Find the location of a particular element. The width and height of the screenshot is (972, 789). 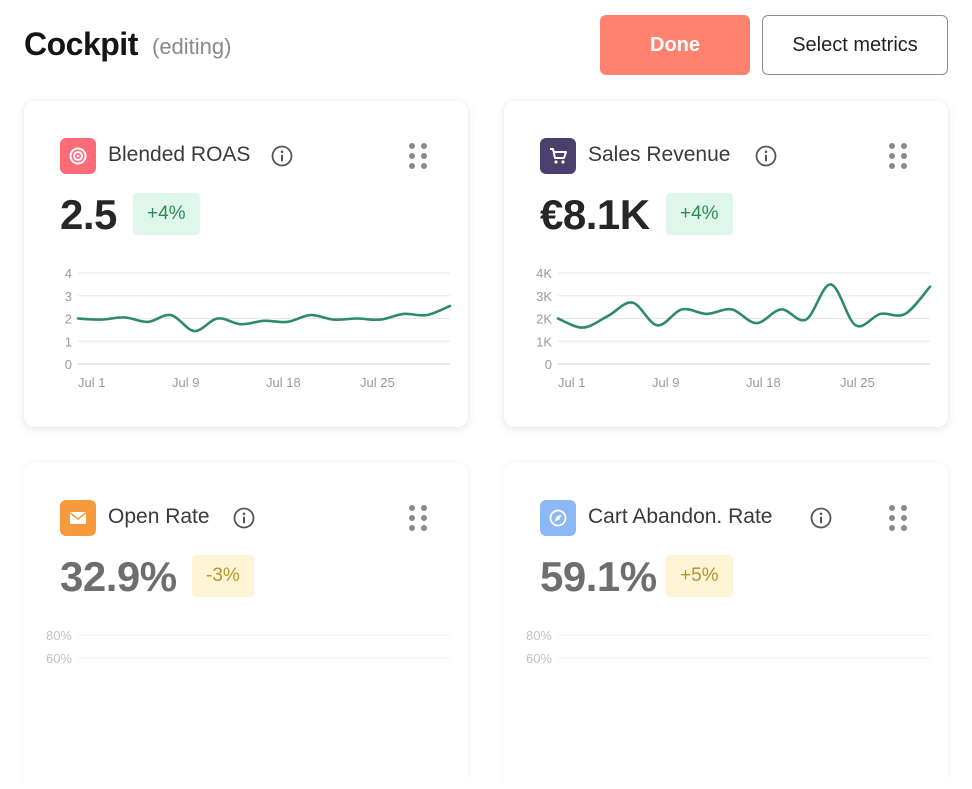

metric-value: €8.1K is located at coordinates (595, 214).